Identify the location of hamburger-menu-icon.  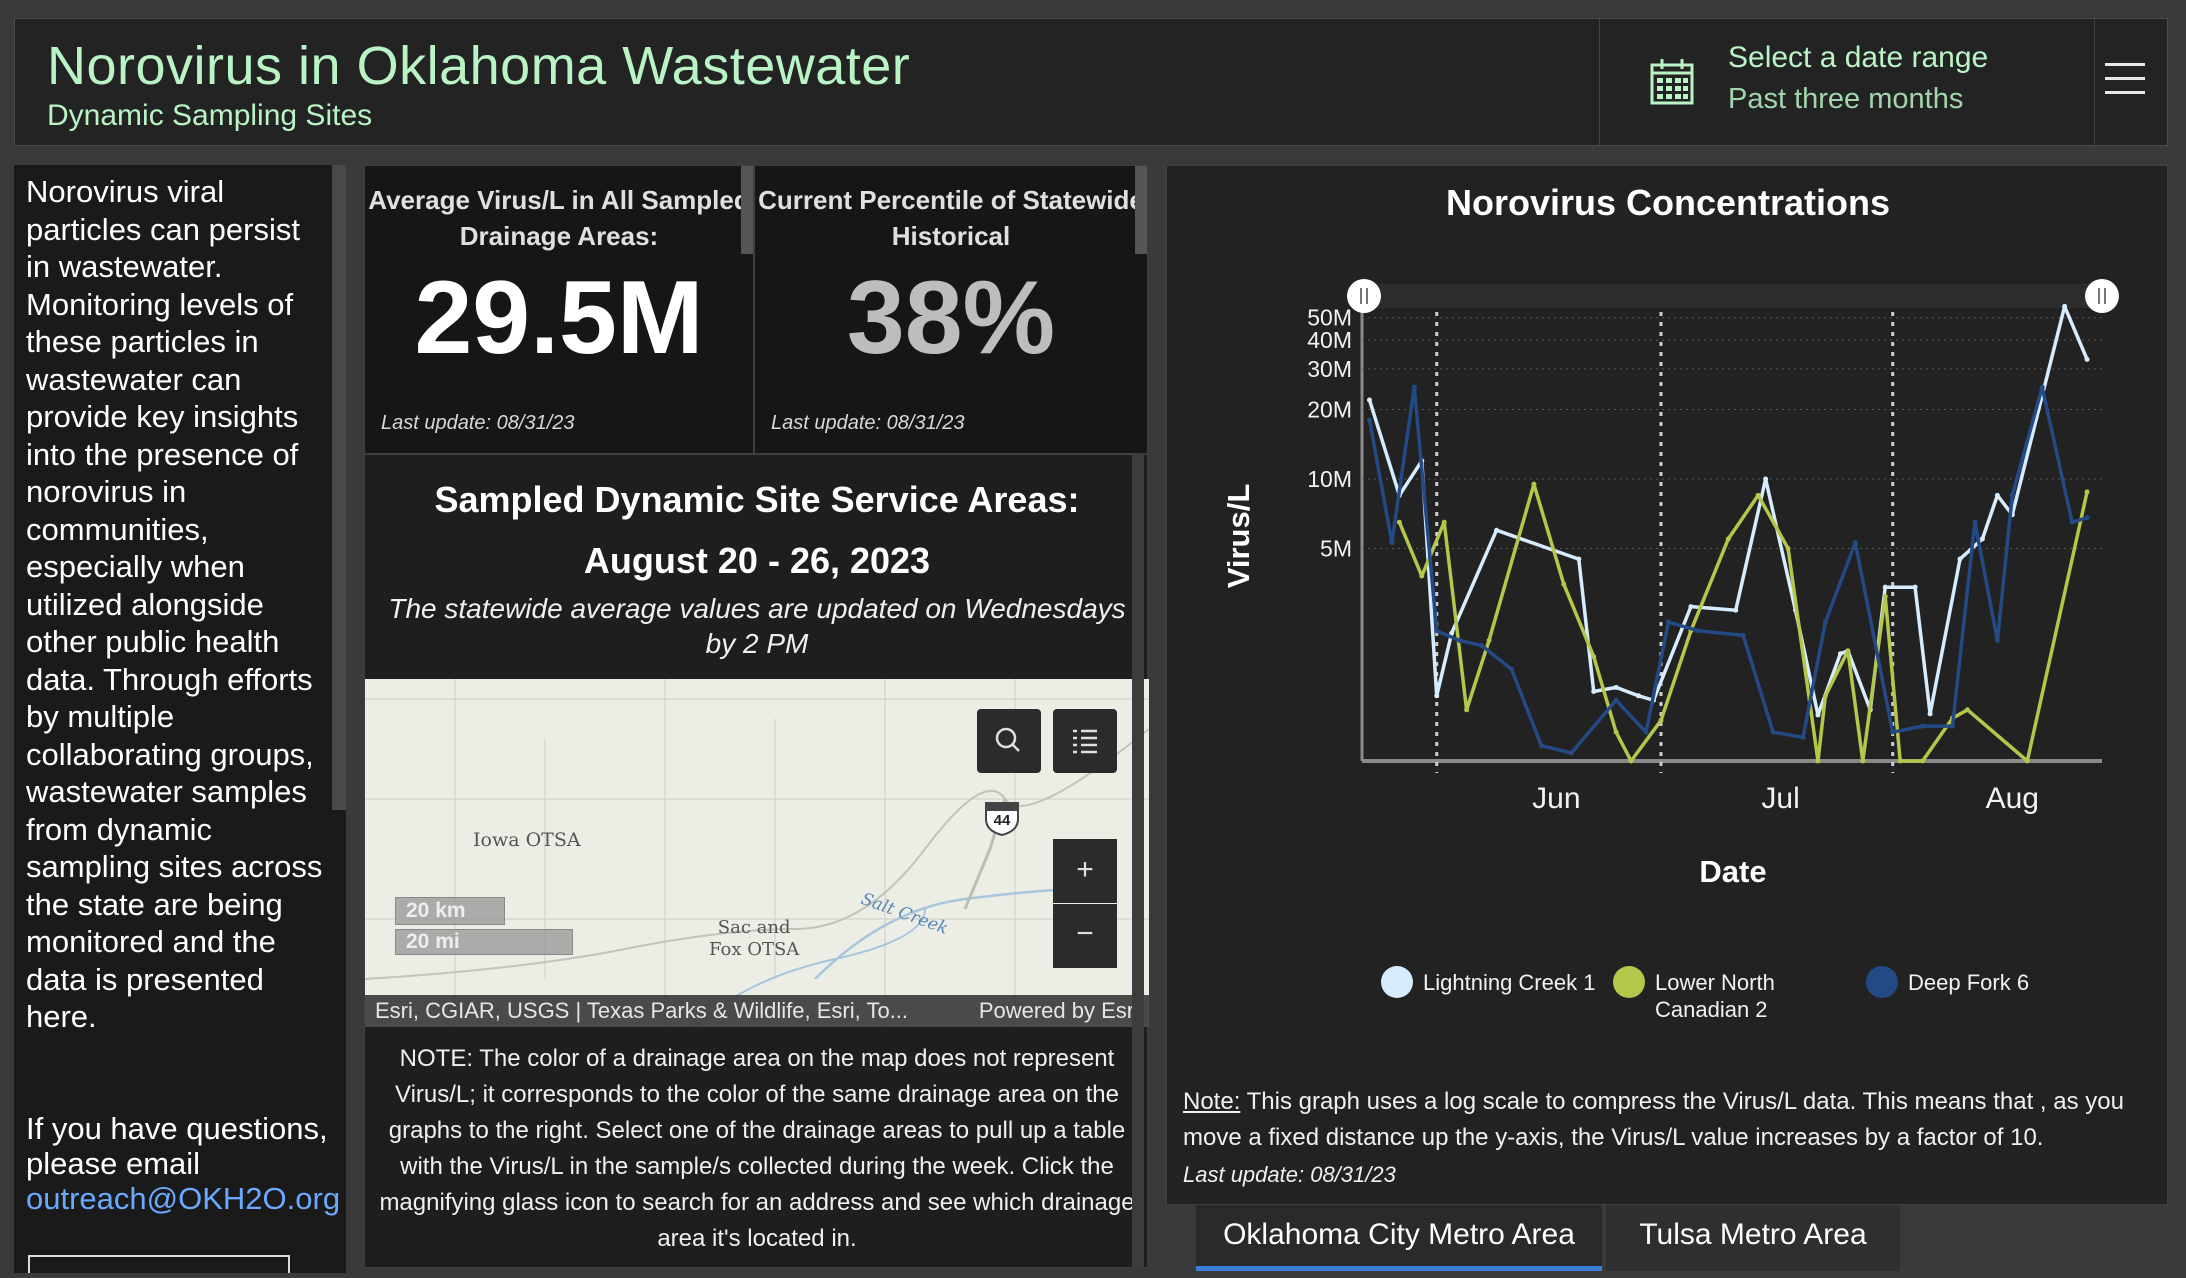
(2125, 81).